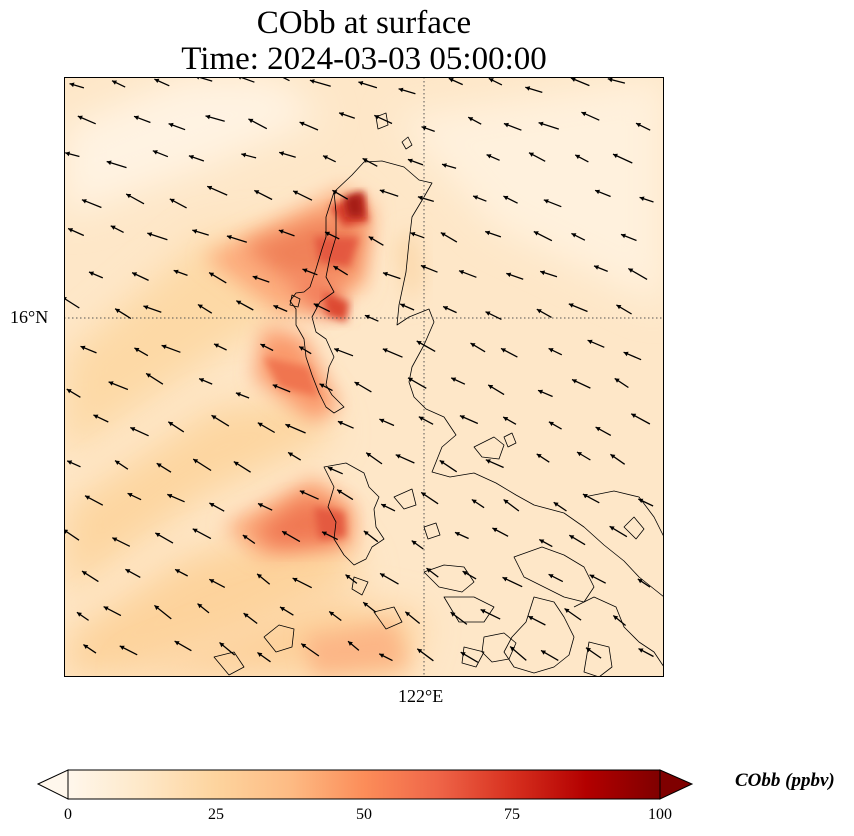 This screenshot has height=836, width=854. What do you see at coordinates (246, 80) in the screenshot?
I see `wind-arrow-shaft` at bounding box center [246, 80].